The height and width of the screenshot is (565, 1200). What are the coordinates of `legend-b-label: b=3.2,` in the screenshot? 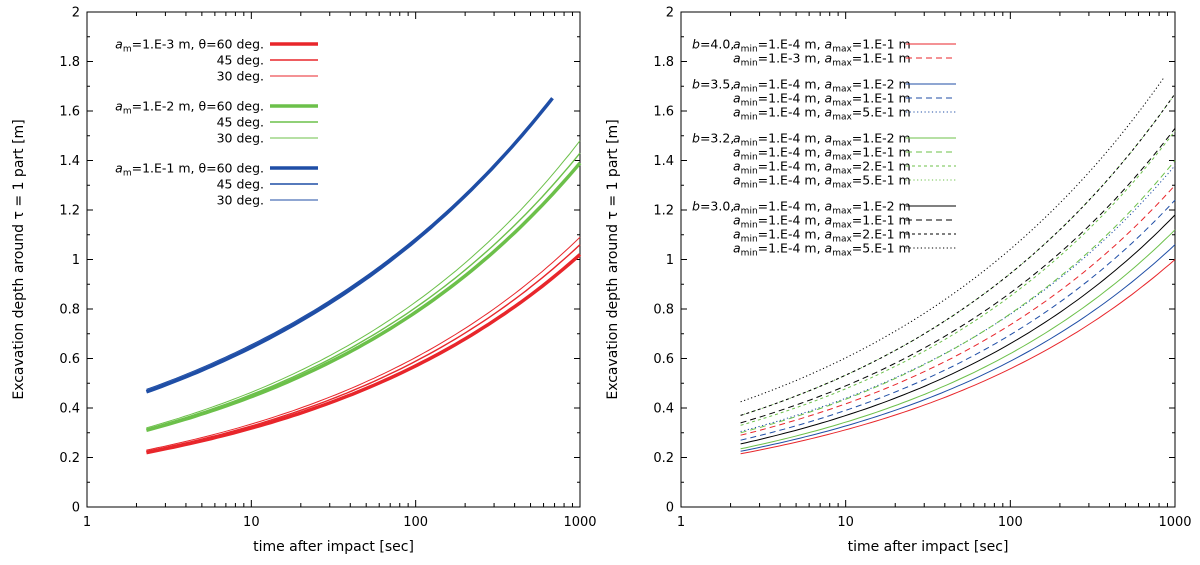 It's located at (713, 138).